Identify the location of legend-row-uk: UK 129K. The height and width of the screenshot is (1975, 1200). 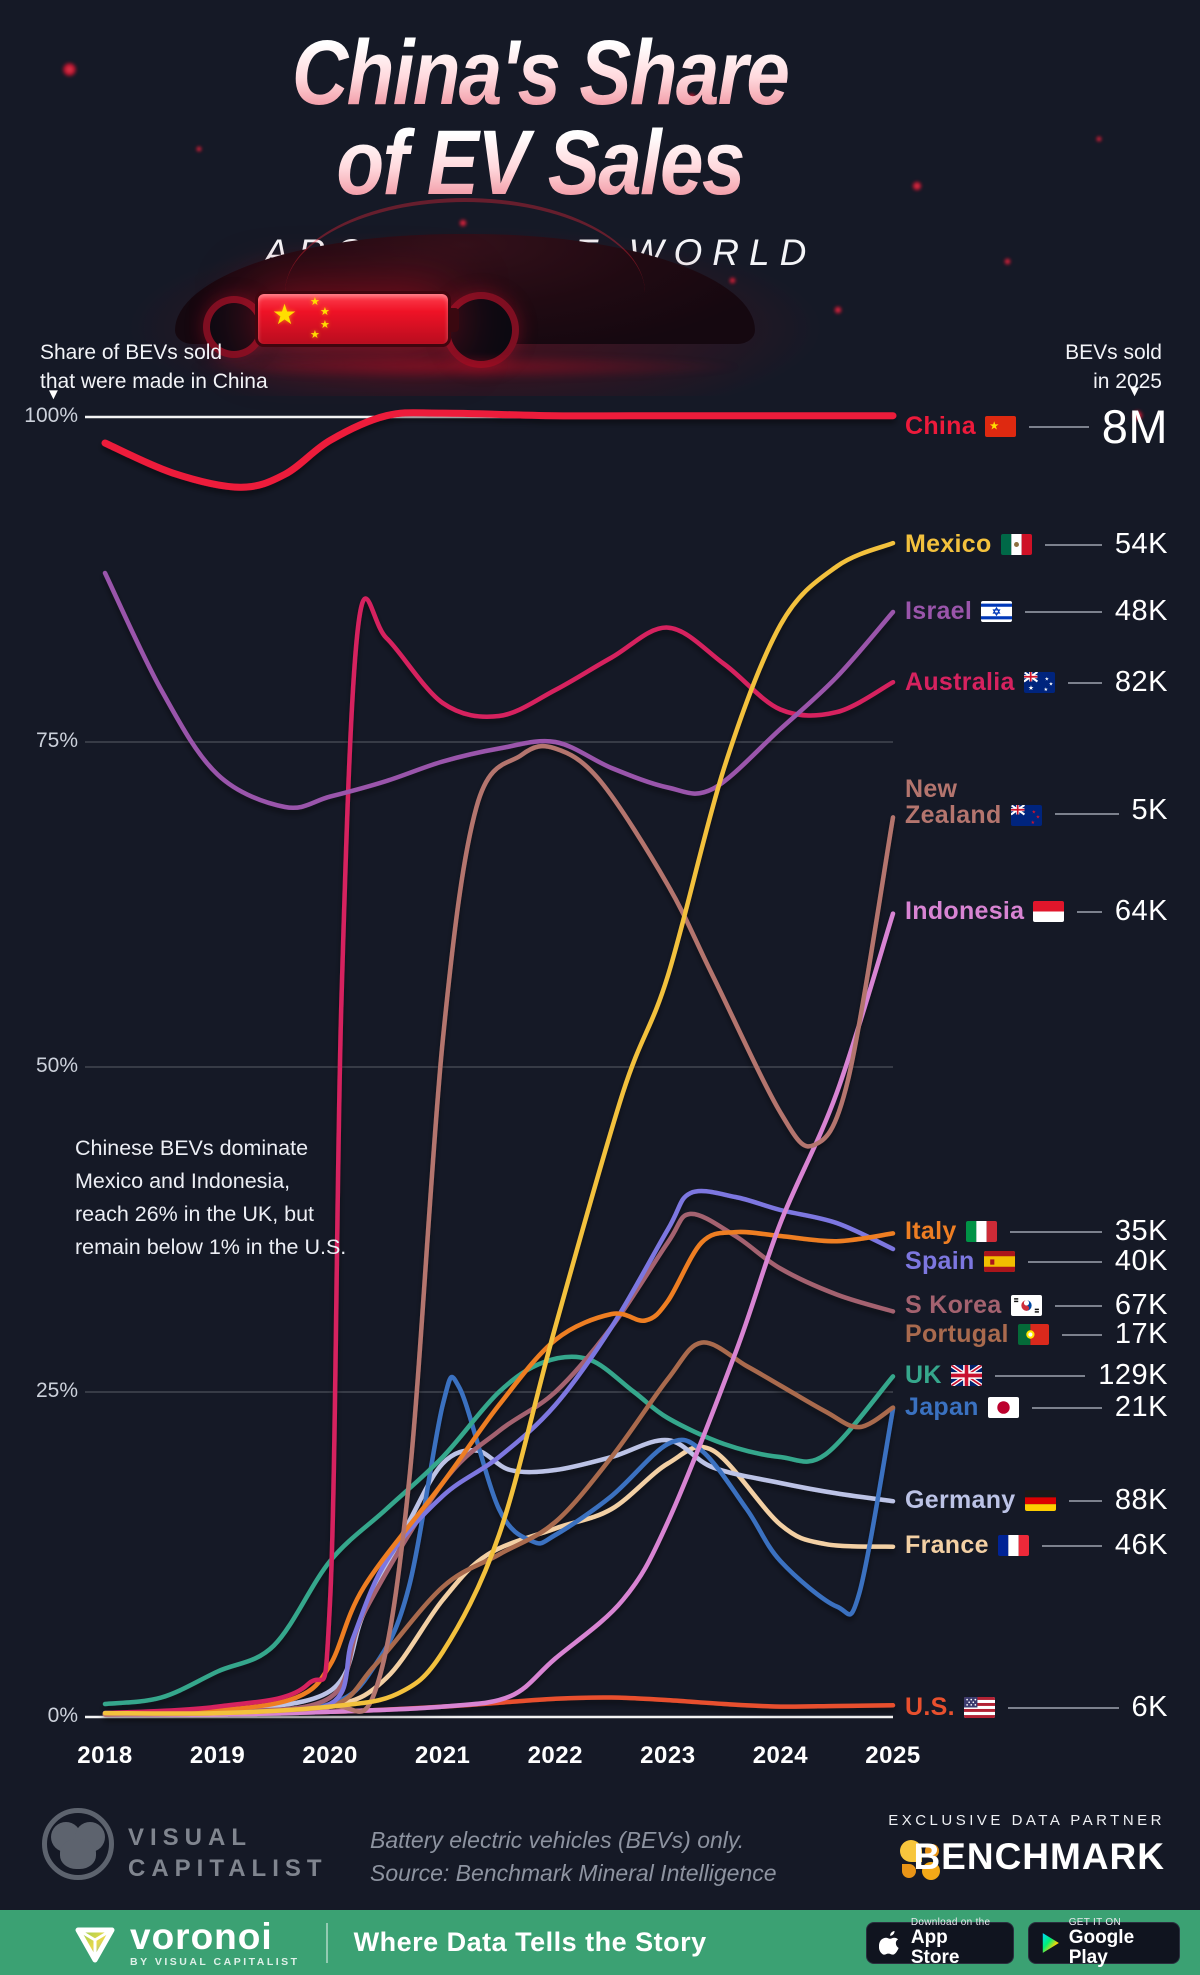
(1036, 1375).